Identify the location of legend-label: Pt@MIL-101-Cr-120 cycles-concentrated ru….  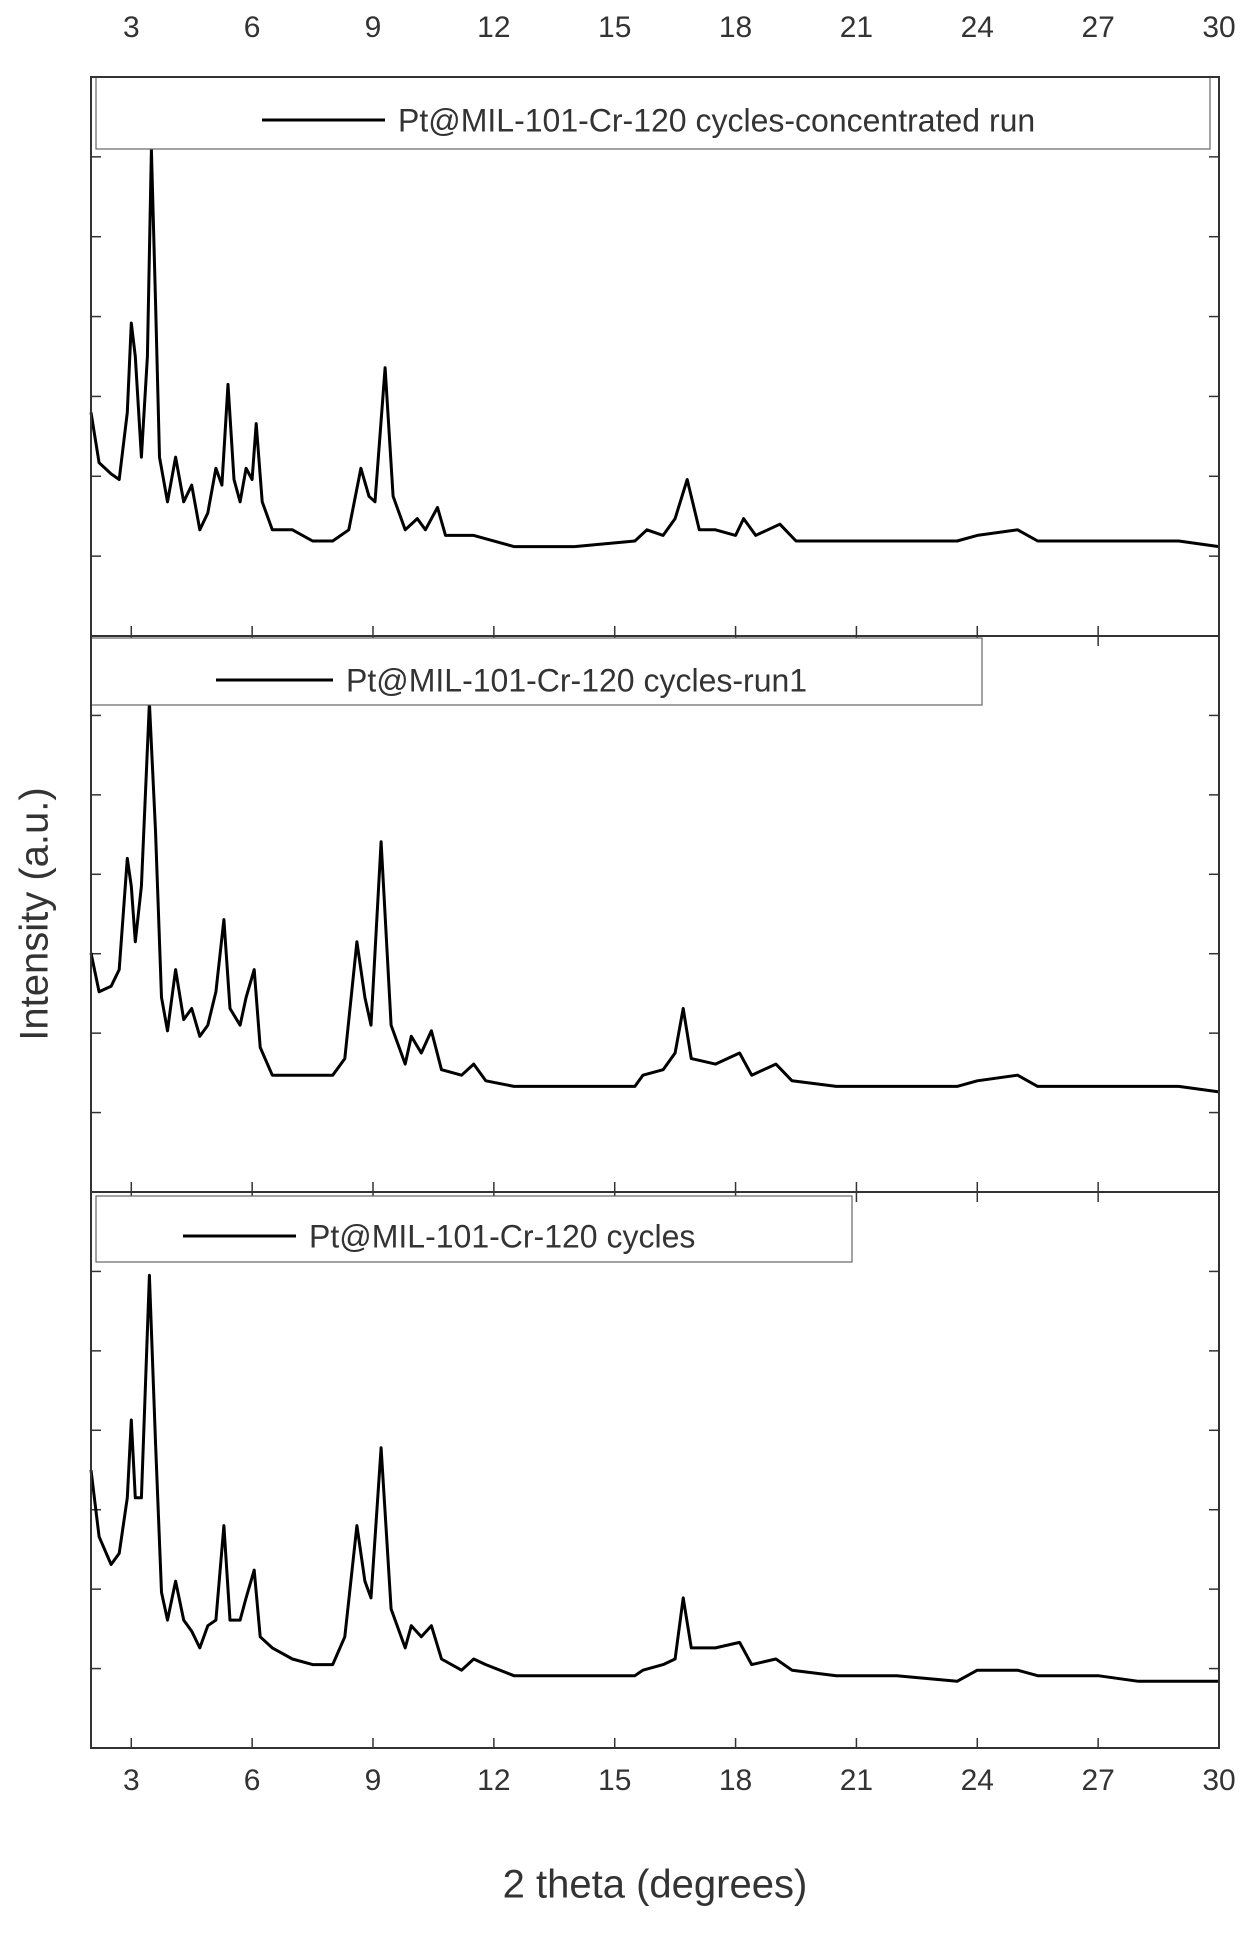
(716, 120).